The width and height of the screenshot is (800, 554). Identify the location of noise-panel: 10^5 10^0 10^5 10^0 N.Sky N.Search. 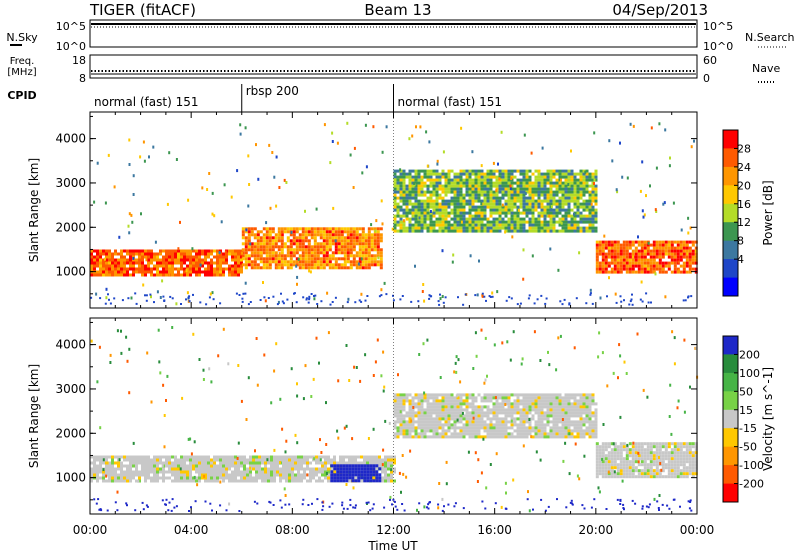
(400, 36).